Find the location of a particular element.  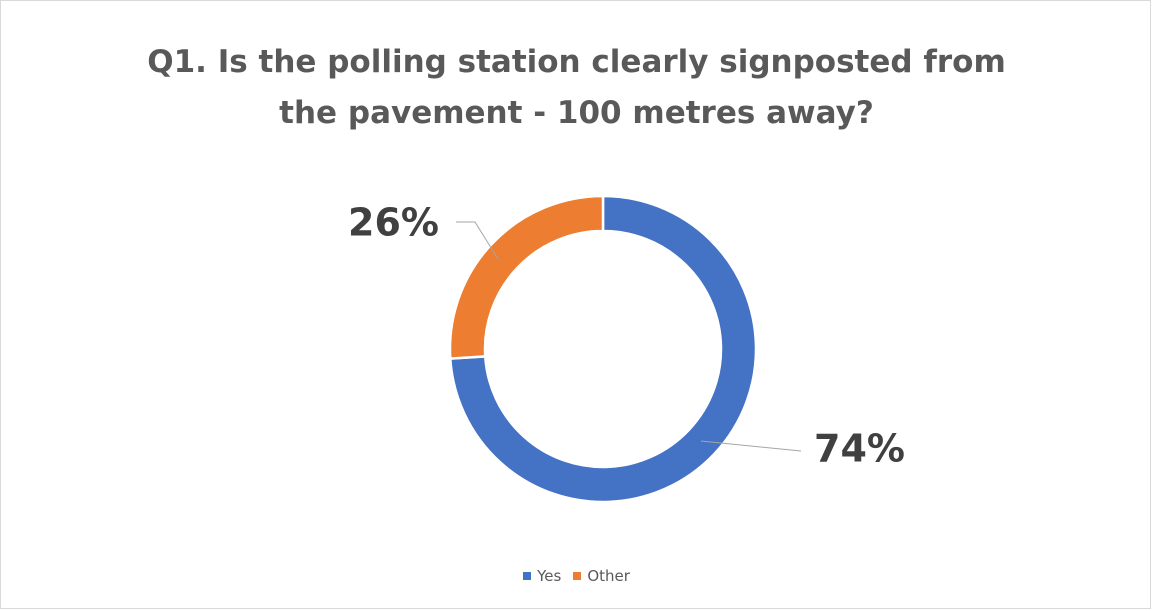

slice-yes is located at coordinates (603, 349).